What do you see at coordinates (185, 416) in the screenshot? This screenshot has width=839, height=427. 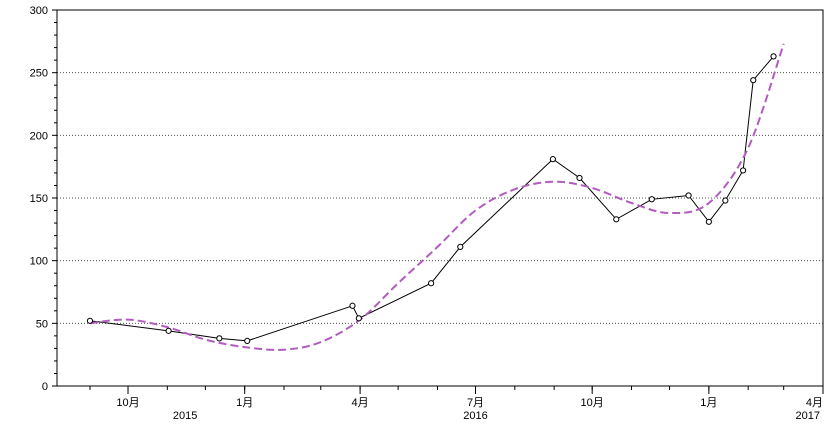 I see `x-year-label: 2015` at bounding box center [185, 416].